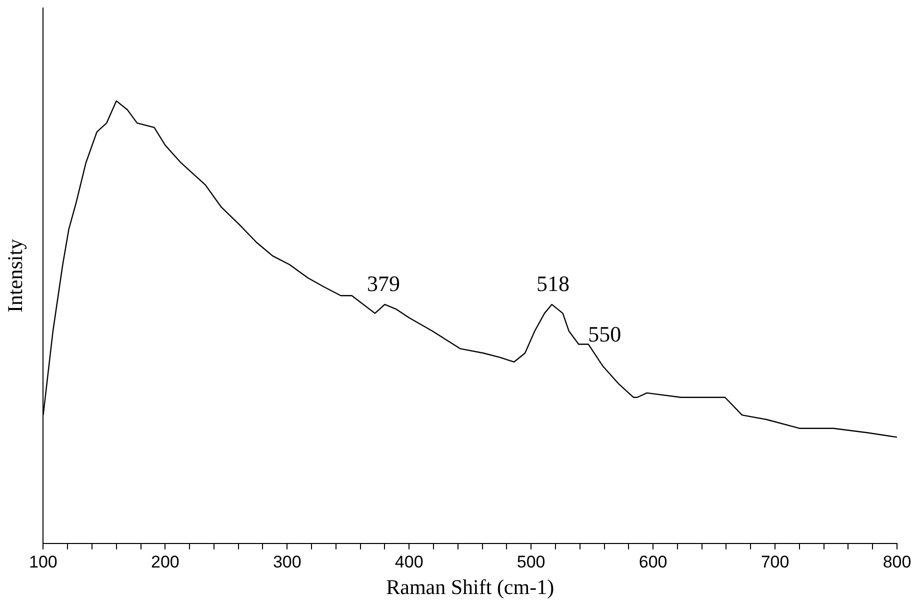 Image resolution: width=919 pixels, height=607 pixels. What do you see at coordinates (553, 283) in the screenshot?
I see `annotation: 518` at bounding box center [553, 283].